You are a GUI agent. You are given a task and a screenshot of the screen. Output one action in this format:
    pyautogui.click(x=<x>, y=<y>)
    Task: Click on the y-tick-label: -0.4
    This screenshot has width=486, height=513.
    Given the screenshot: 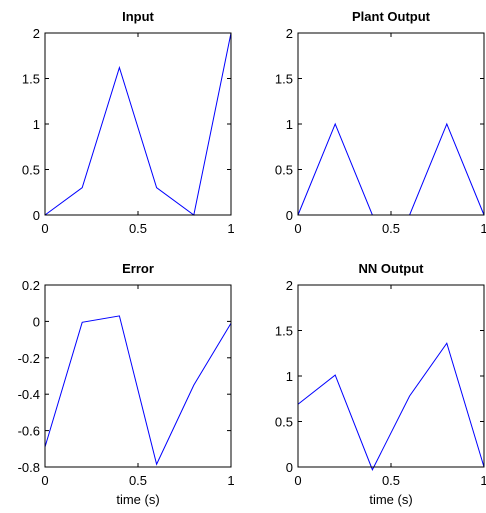 What is the action you would take?
    pyautogui.click(x=29, y=394)
    